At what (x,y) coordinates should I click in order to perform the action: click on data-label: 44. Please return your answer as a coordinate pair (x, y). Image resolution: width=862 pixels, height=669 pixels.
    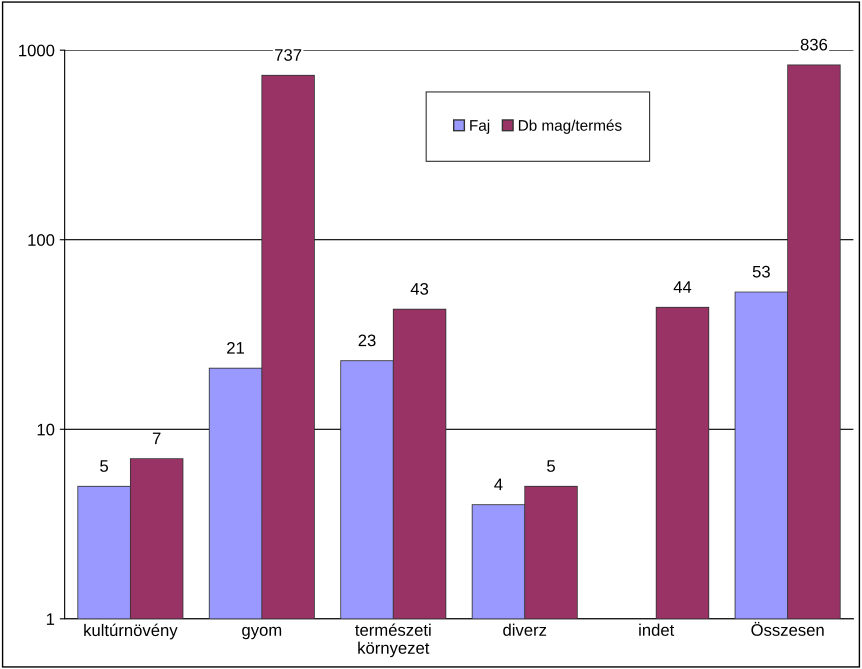
    Looking at the image, I should click on (683, 287).